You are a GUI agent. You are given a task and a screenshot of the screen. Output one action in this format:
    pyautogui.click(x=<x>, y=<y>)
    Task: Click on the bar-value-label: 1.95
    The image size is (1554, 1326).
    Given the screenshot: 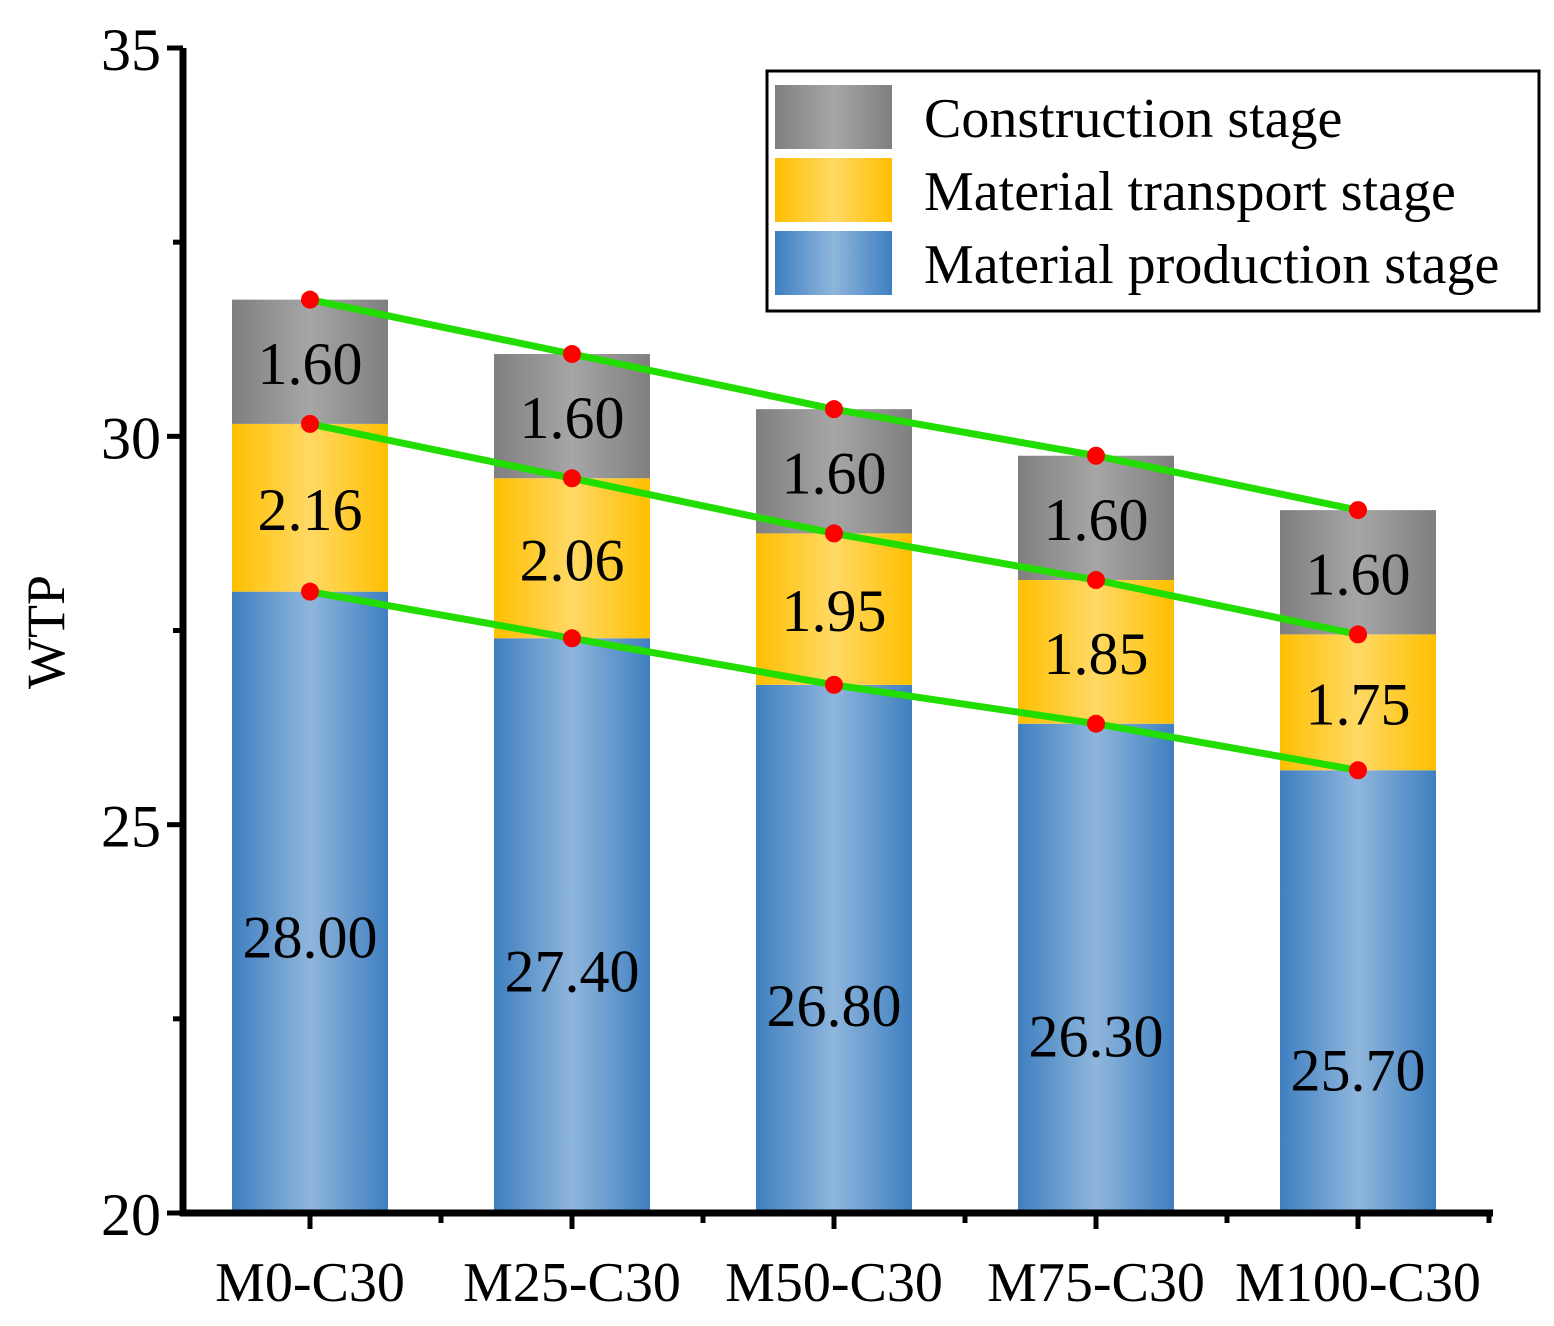 What is the action you would take?
    pyautogui.click(x=834, y=611)
    